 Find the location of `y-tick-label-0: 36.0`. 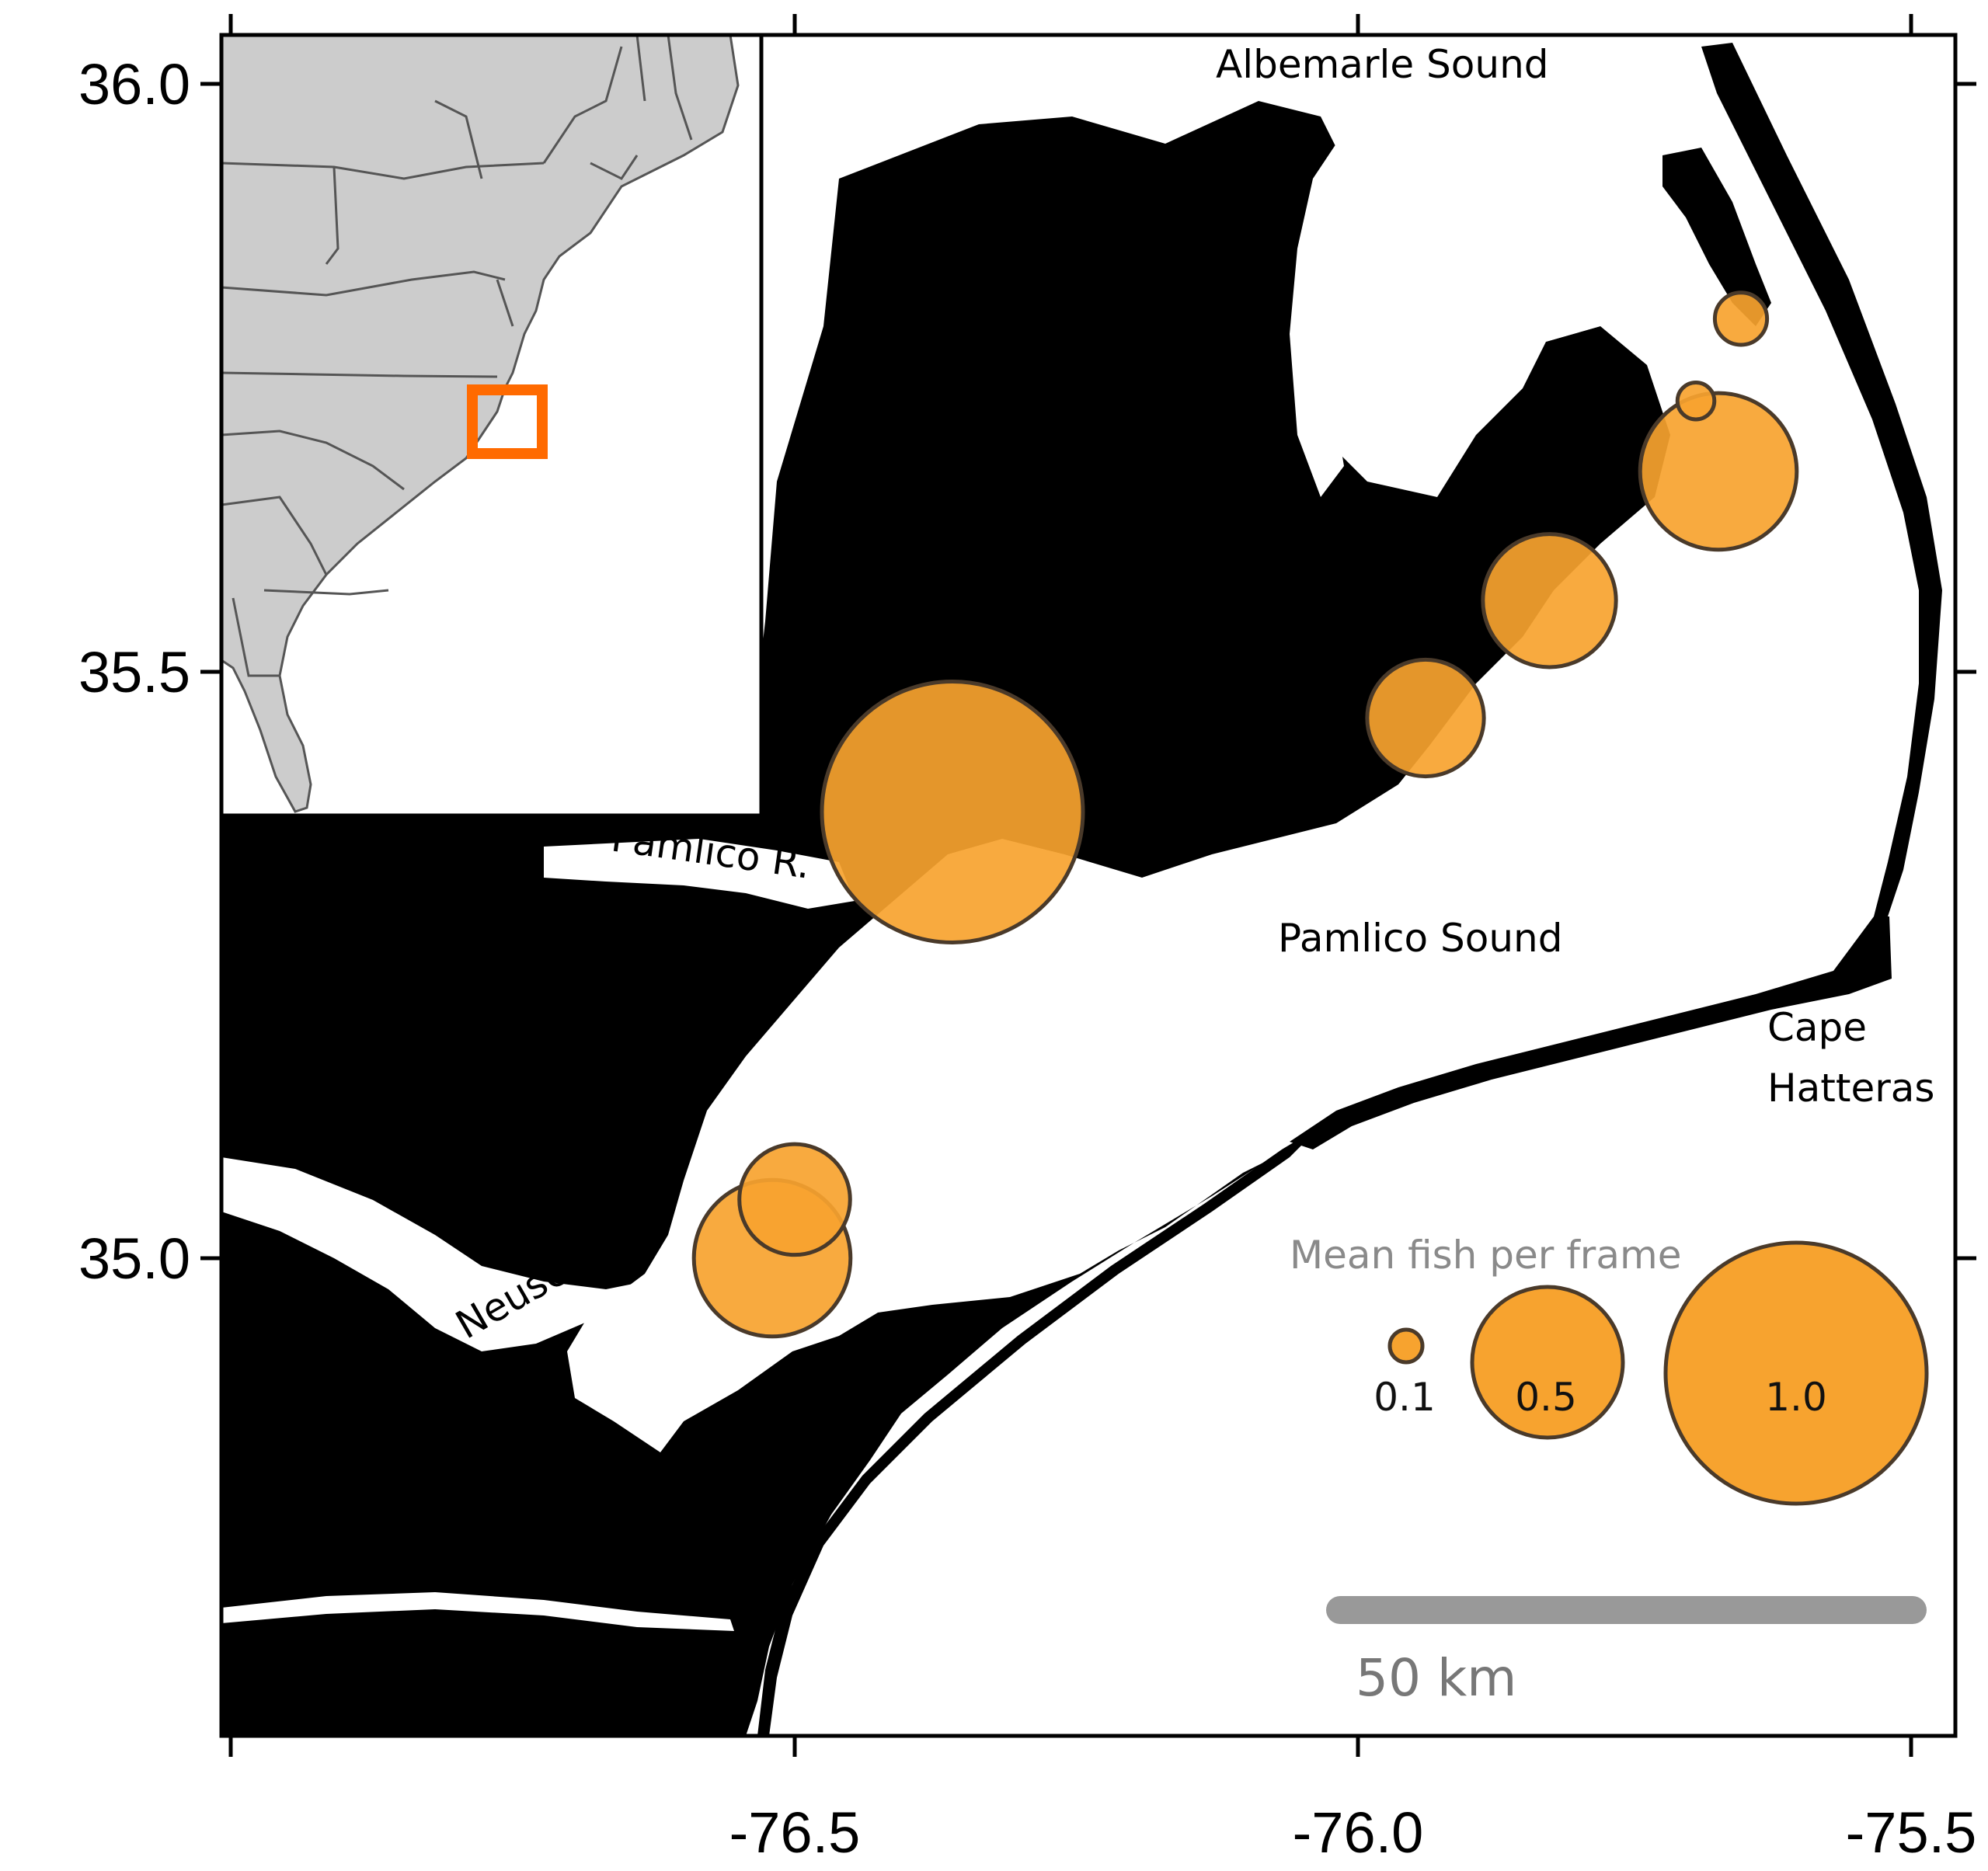

y-tick-label-0: 36.0 is located at coordinates (134, 85).